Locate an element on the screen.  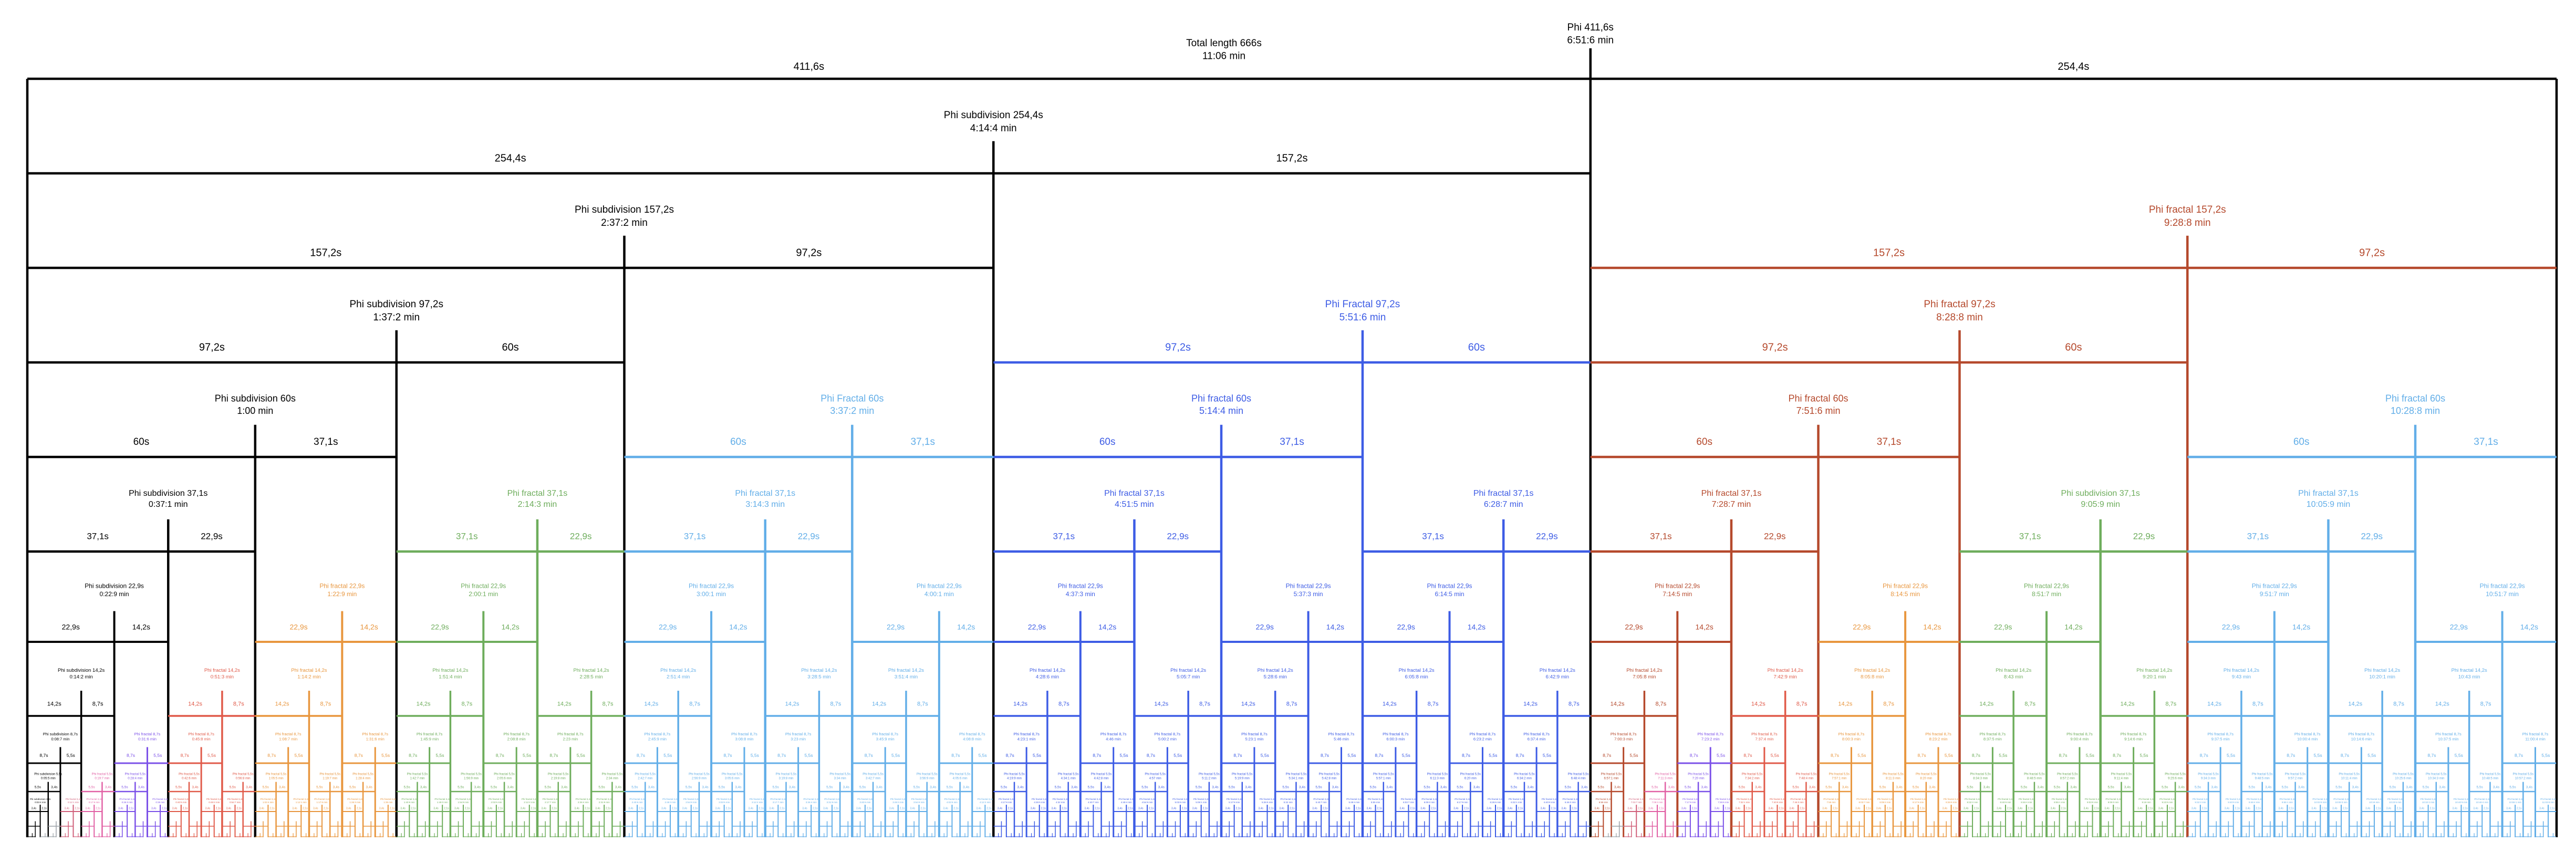
segment-duration-label: 60s is located at coordinates (1704, 442).